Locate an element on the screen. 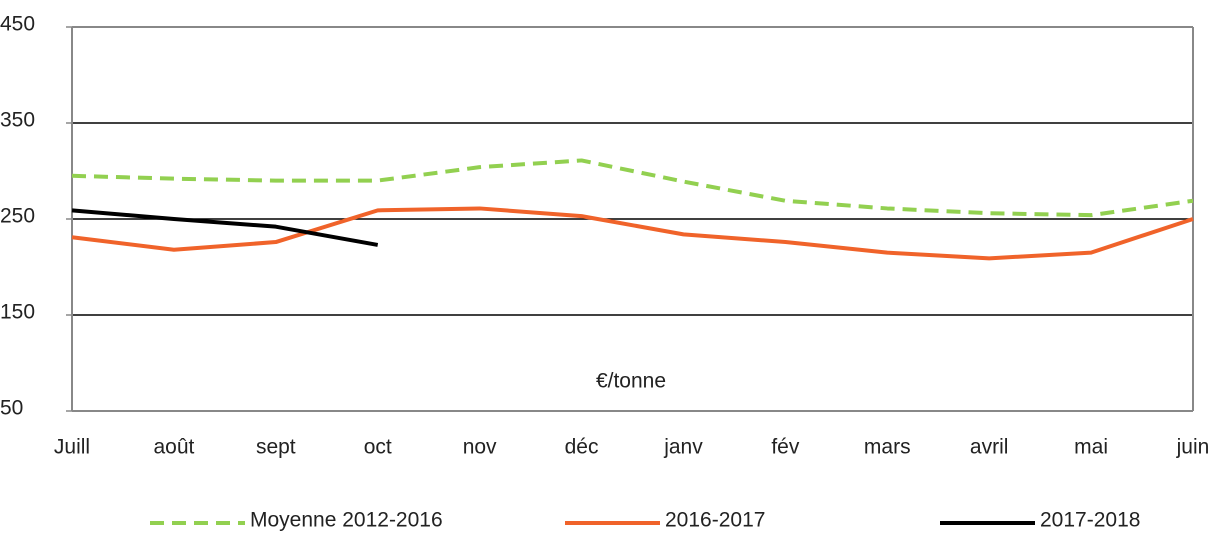  x-tick-label: oct is located at coordinates (378, 447).